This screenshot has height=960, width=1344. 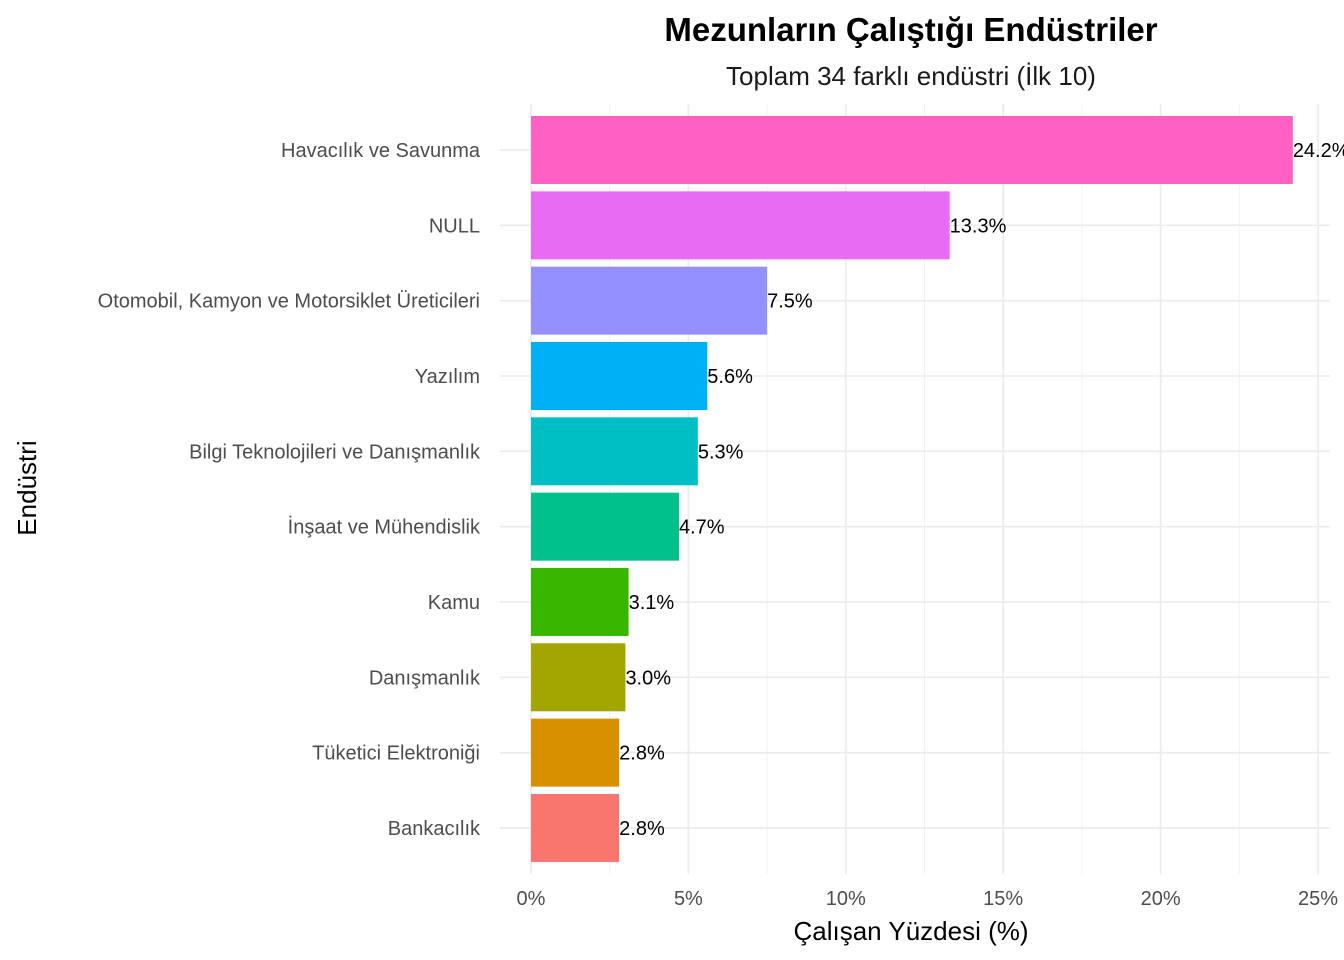 What do you see at coordinates (531, 899) in the screenshot?
I see `x-tick-label: 0%` at bounding box center [531, 899].